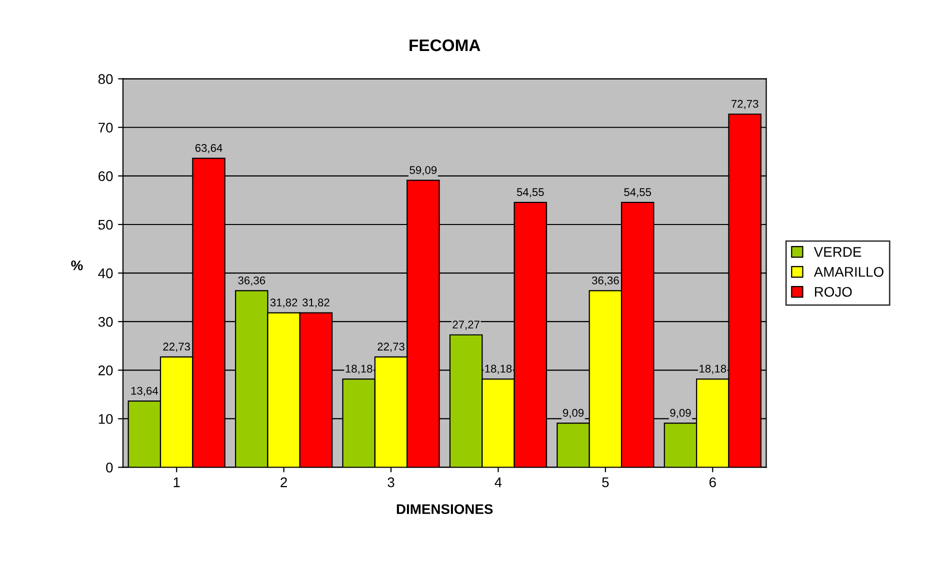 The height and width of the screenshot is (563, 946). What do you see at coordinates (109, 467) in the screenshot?
I see `y-tick-label: 0` at bounding box center [109, 467].